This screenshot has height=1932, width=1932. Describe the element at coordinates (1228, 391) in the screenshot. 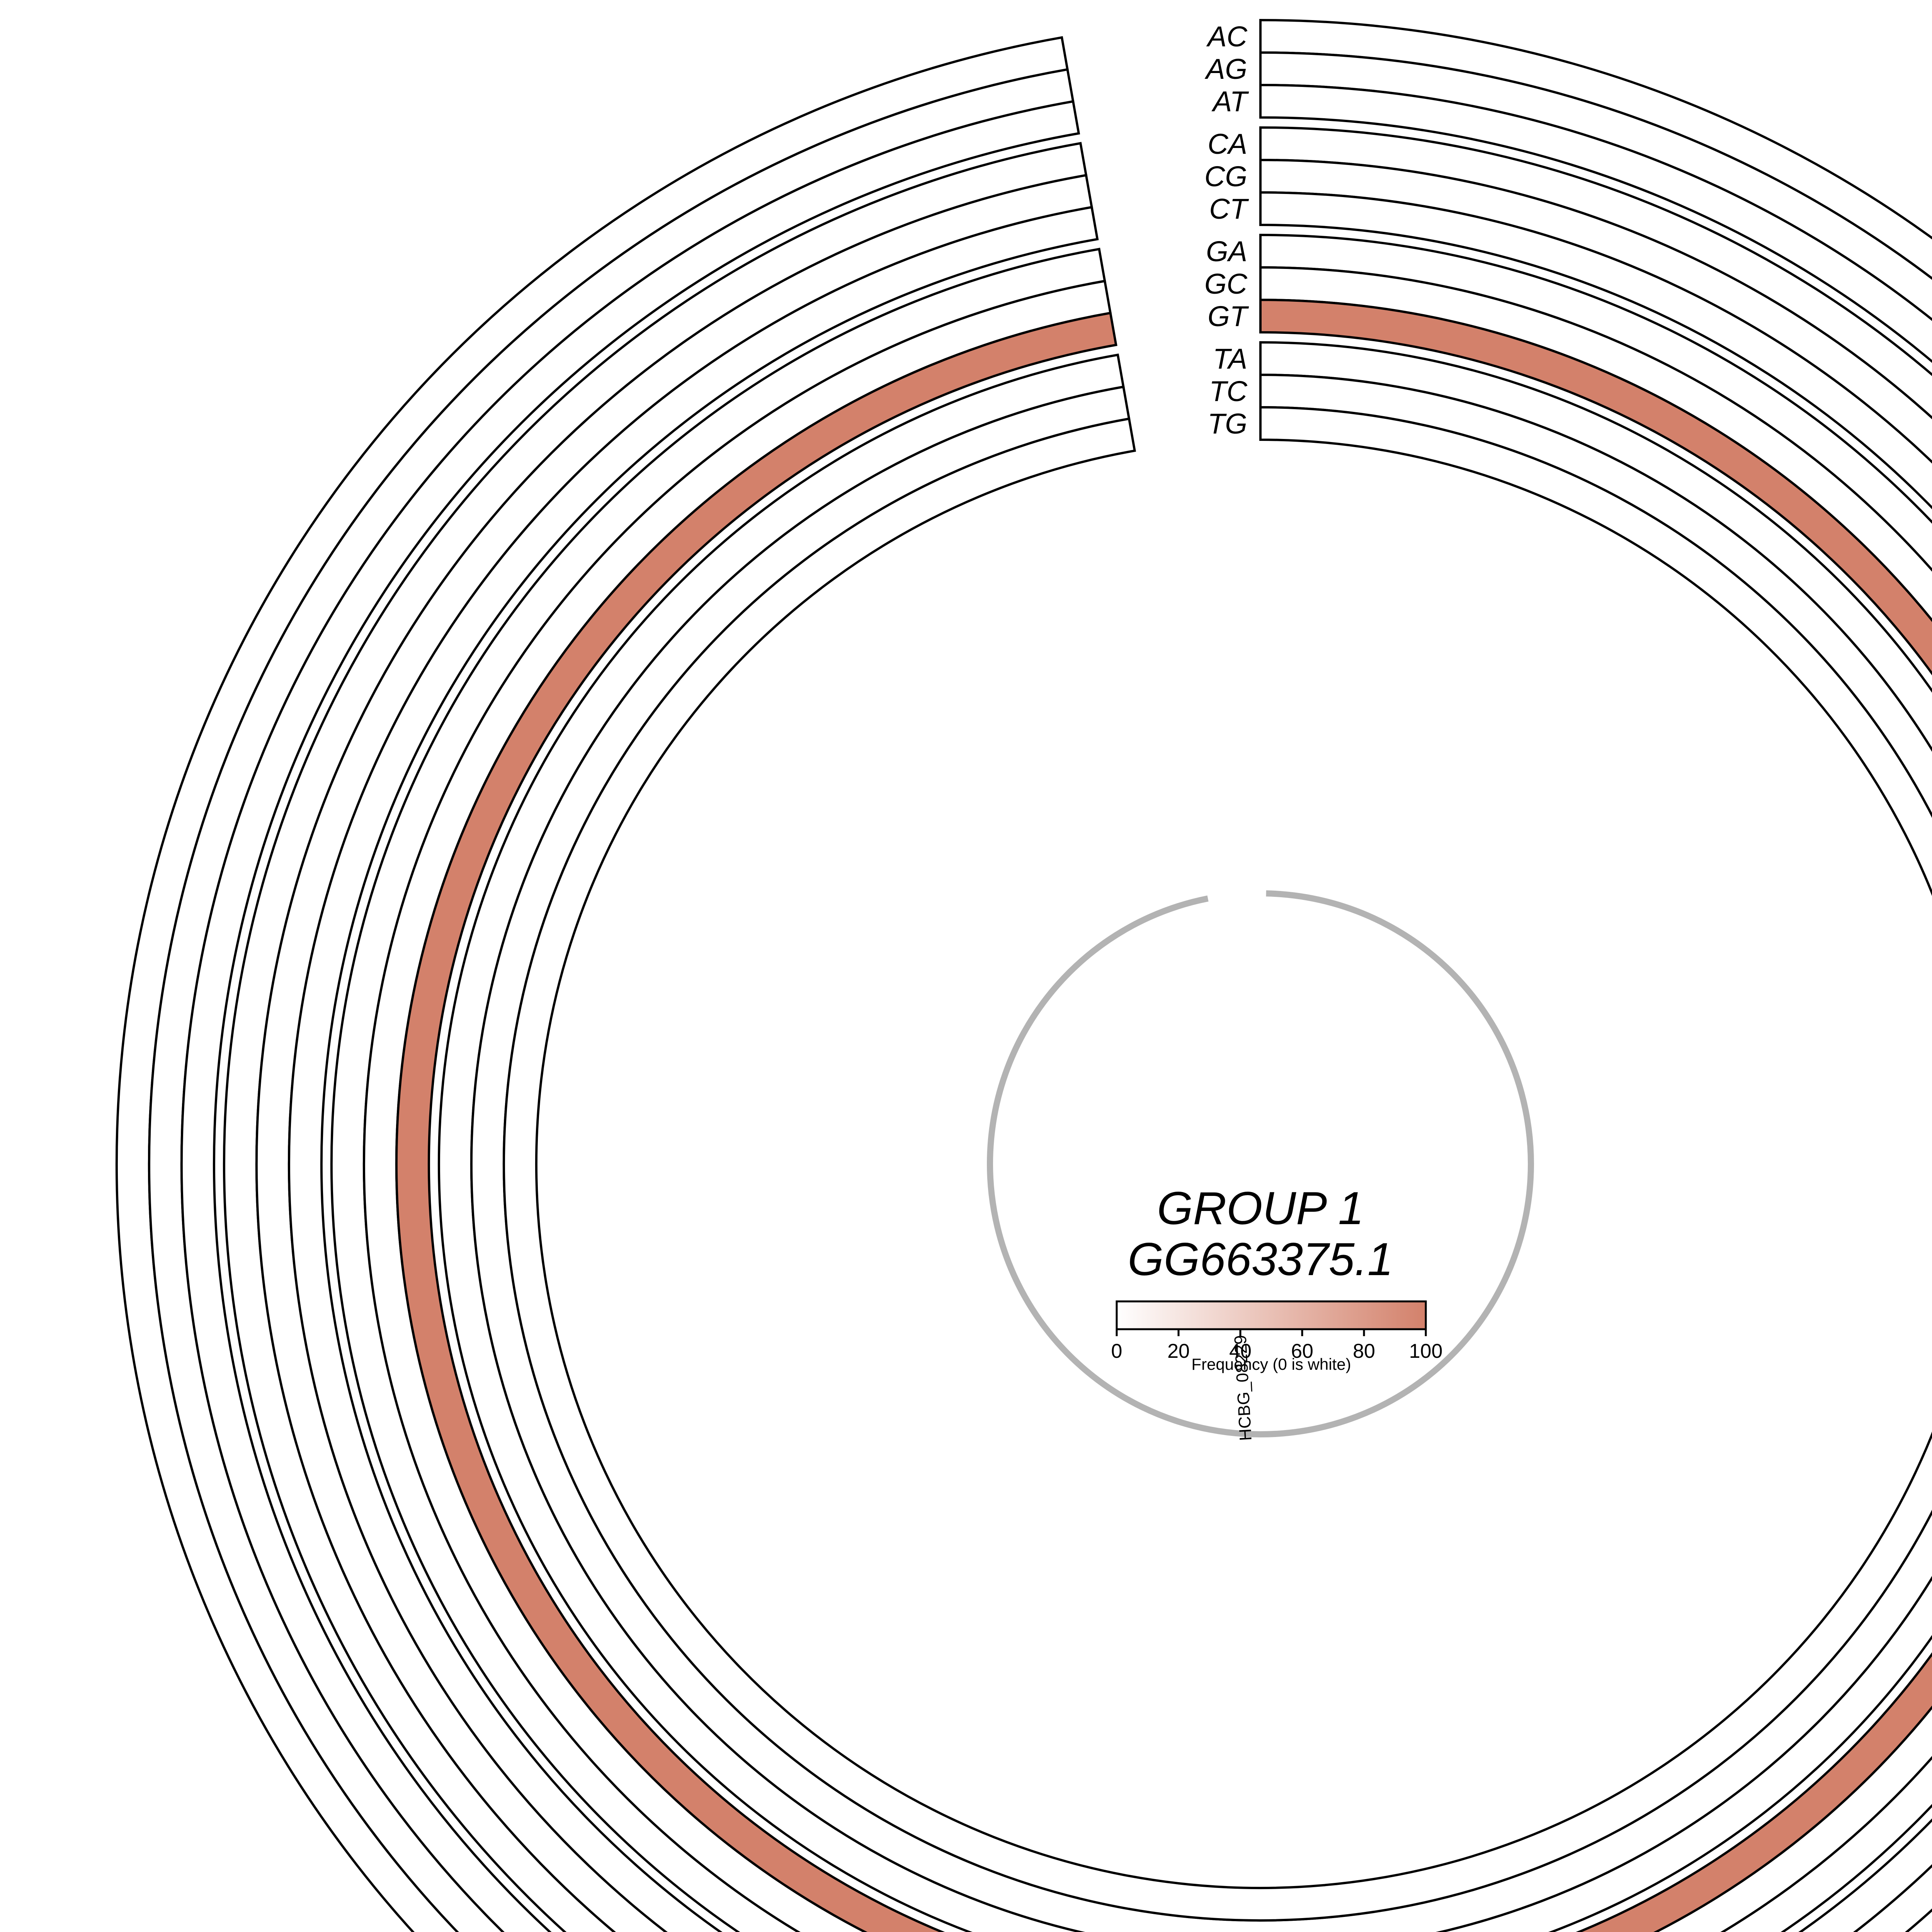

I see `track-label-tc: TC` at that location.